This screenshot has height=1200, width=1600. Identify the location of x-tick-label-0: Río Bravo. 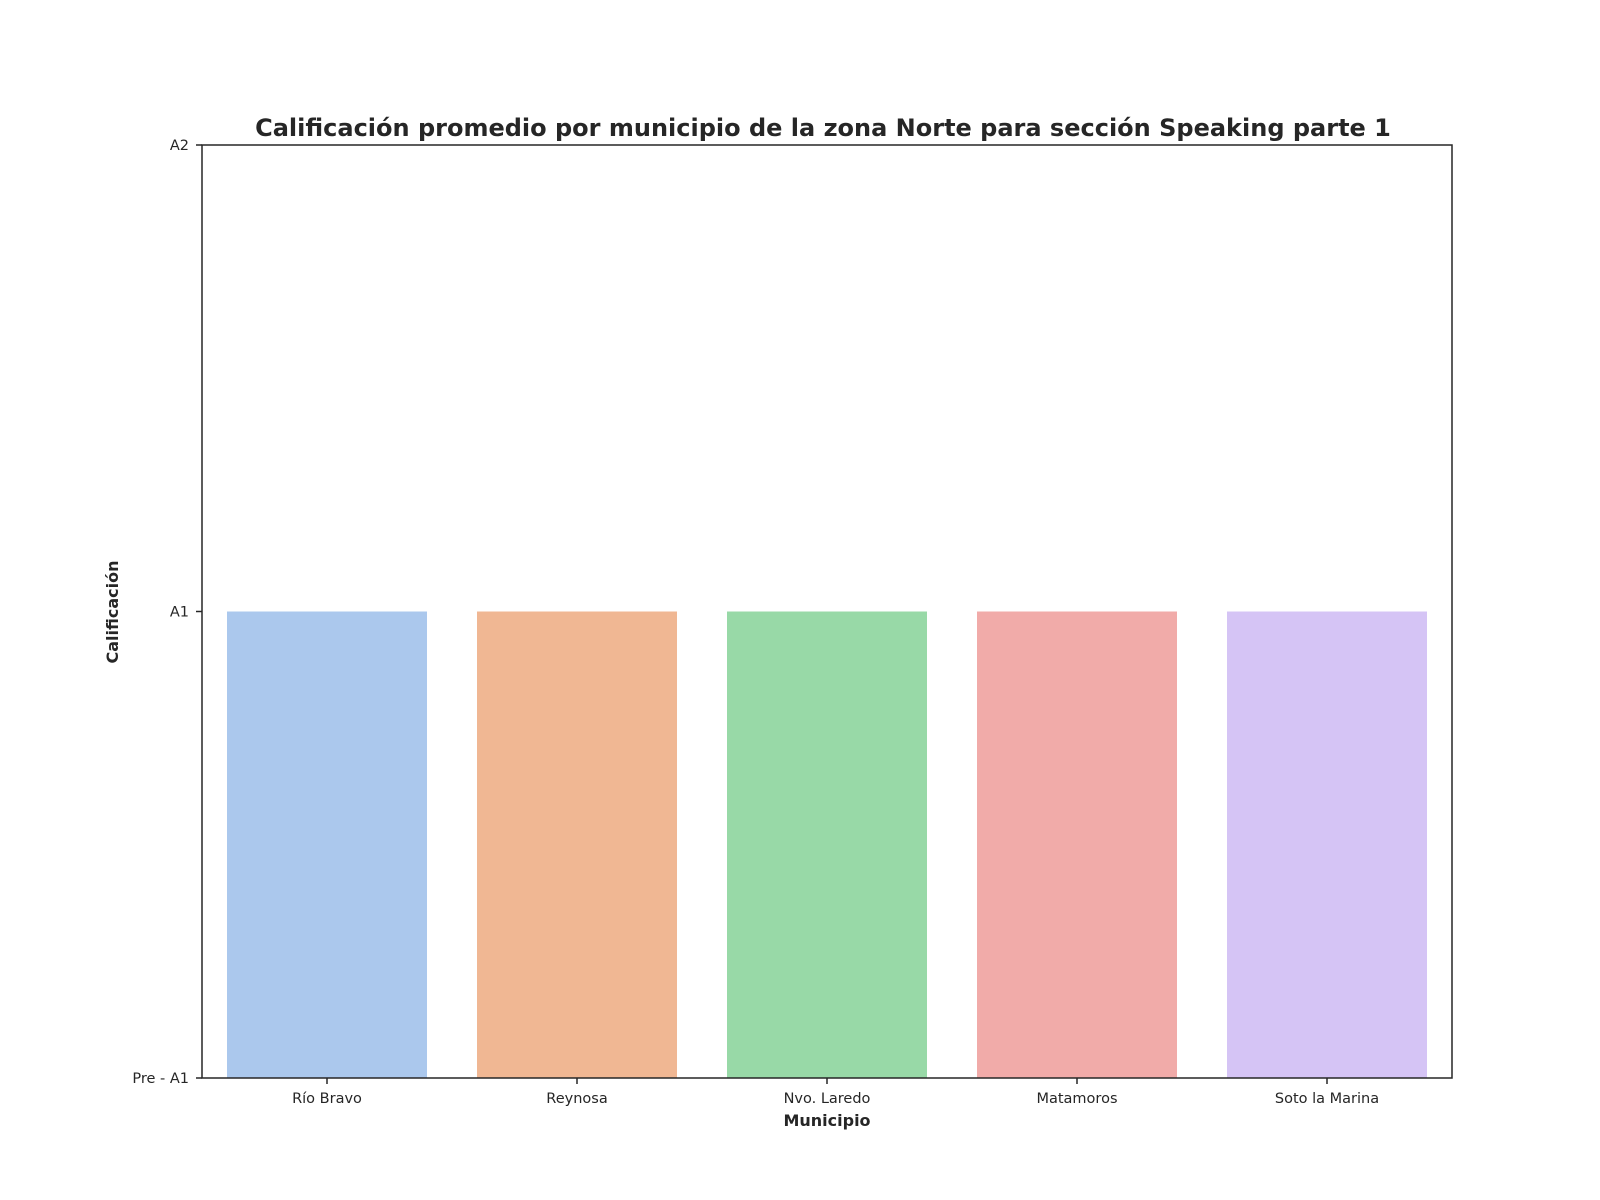
(327, 1099).